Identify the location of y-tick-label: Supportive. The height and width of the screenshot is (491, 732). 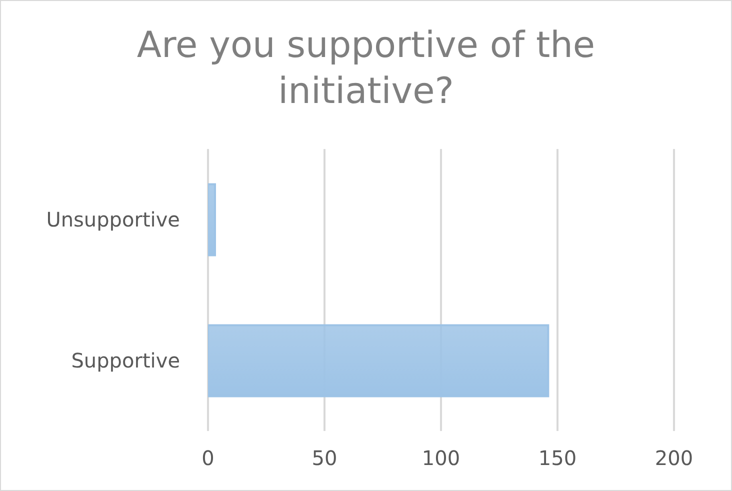
(125, 360).